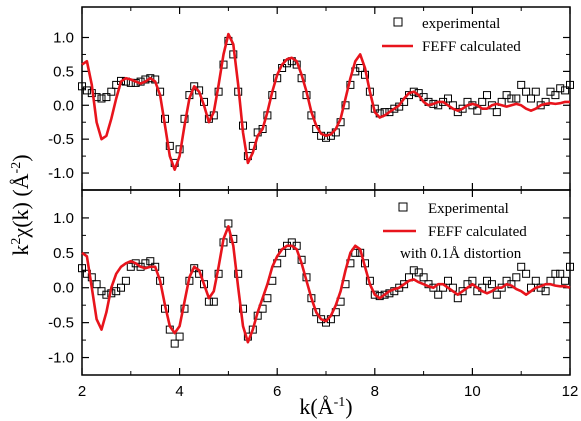  I want to click on y-axis-title: k2χ(k) (Å-2), so click(20, 204).